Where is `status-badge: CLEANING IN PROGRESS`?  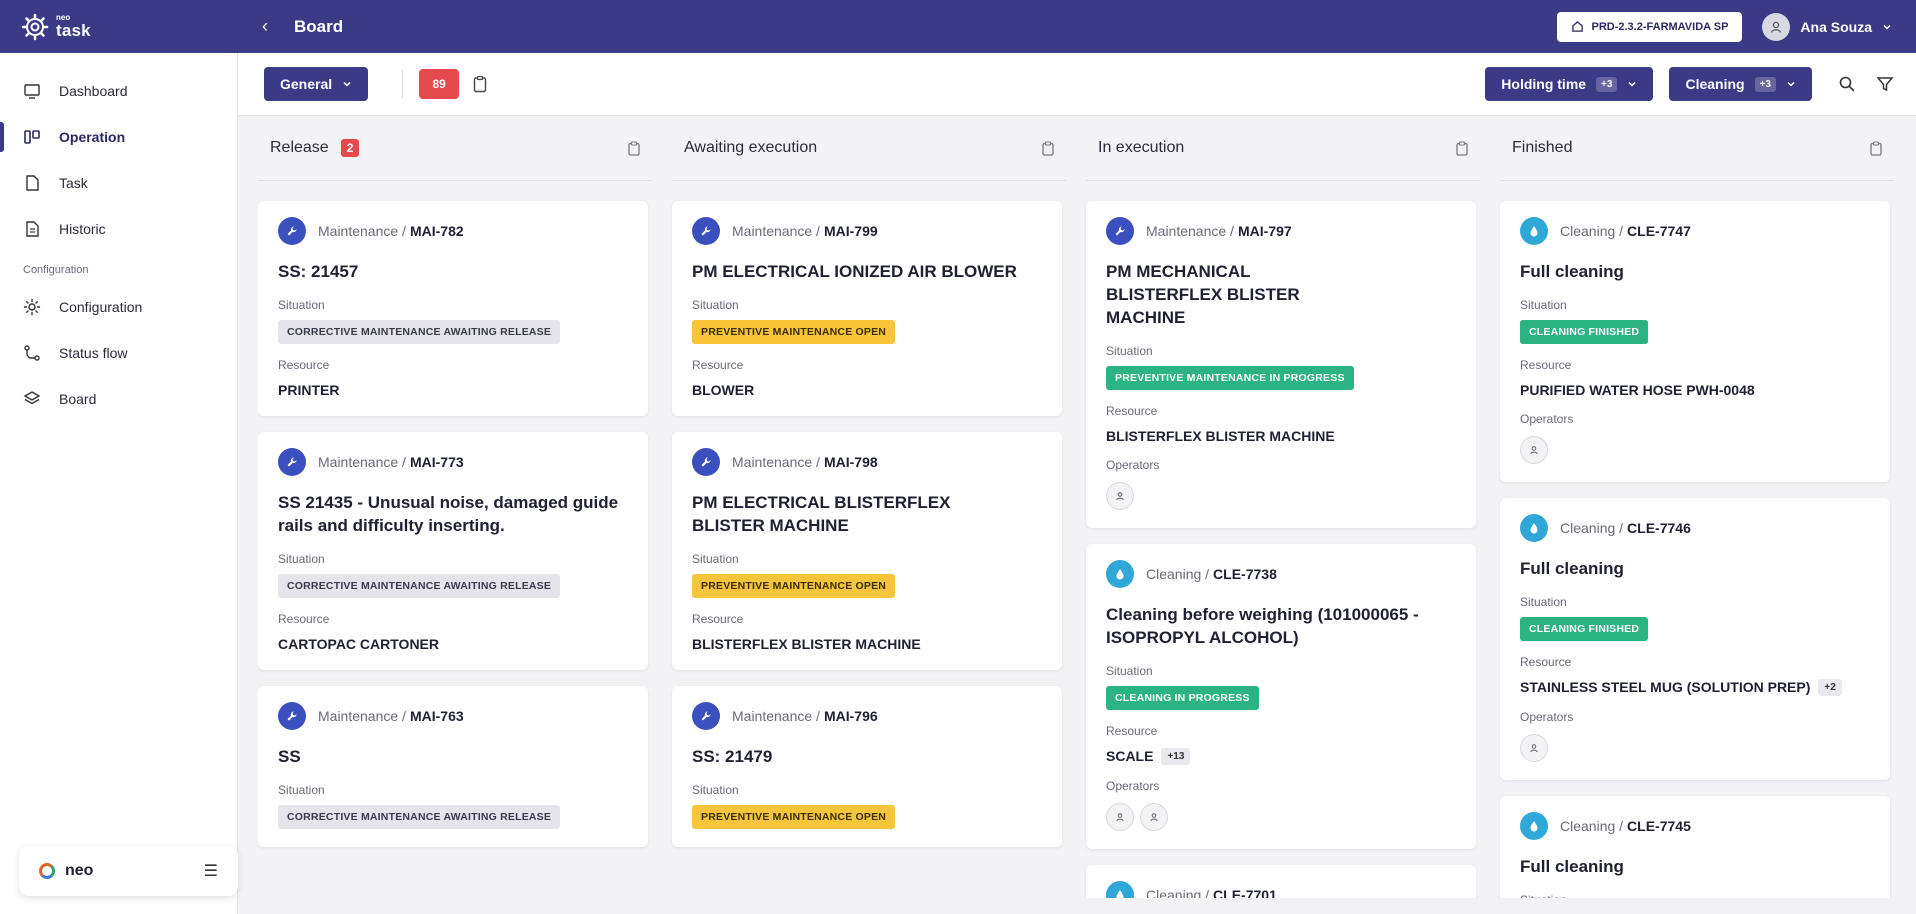 status-badge: CLEANING IN PROGRESS is located at coordinates (1182, 697).